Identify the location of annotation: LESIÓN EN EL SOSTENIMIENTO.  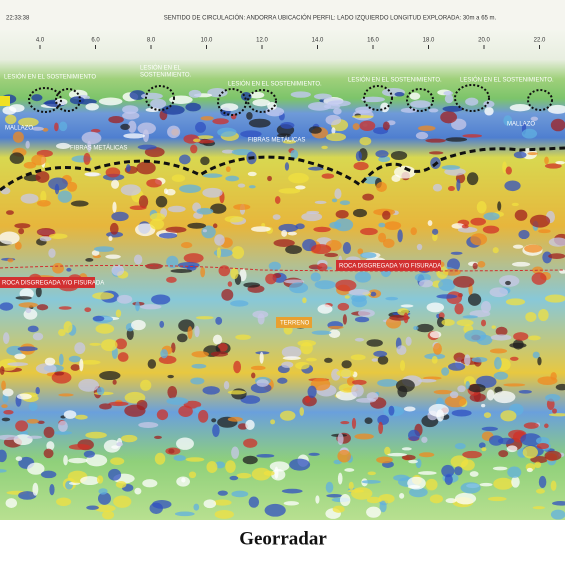
(50, 77).